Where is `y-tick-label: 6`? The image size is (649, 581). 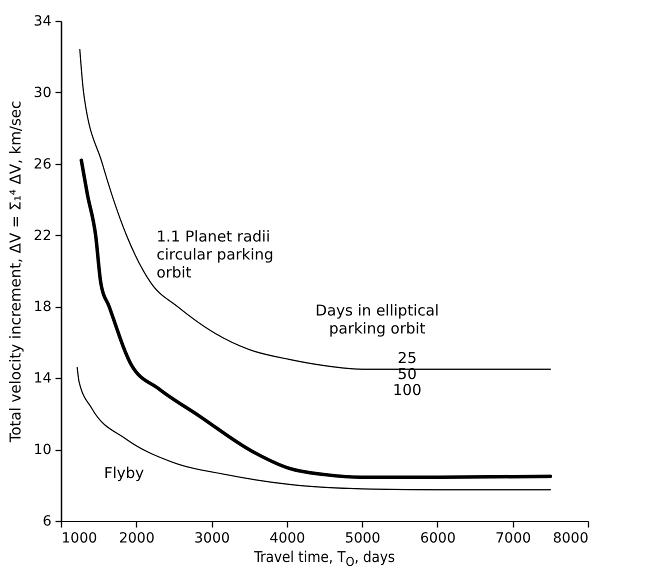
y-tick-label: 6 is located at coordinates (47, 522).